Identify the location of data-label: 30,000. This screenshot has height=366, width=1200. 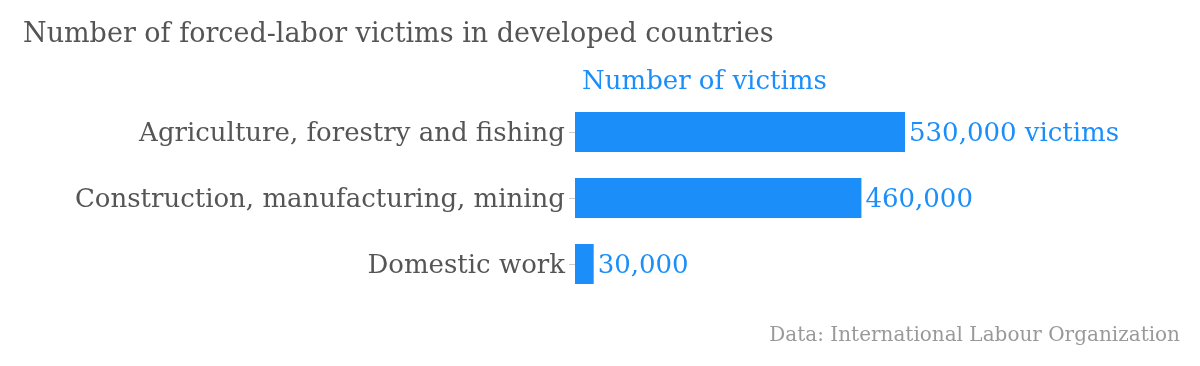
(643, 264).